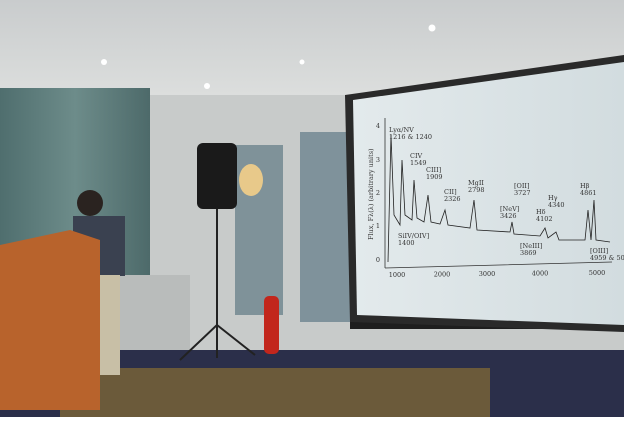 The height and width of the screenshot is (421, 624). I want to click on line-name: CII], so click(450, 192).